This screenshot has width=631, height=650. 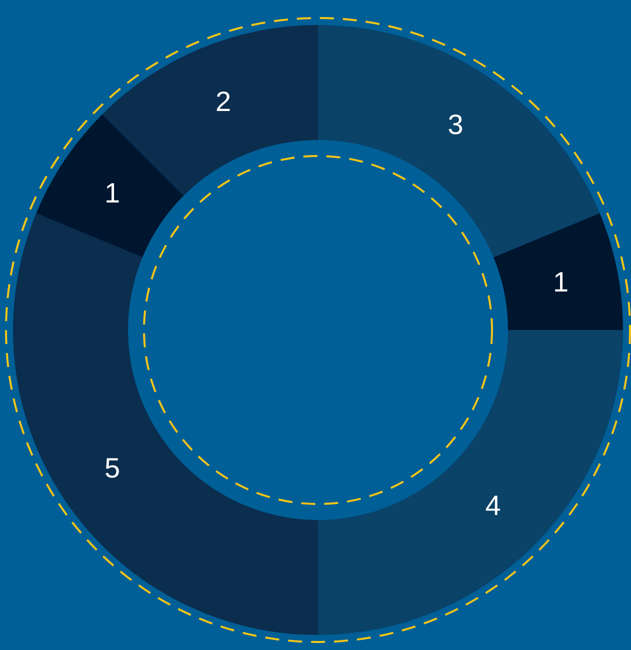 I want to click on data-label: 4, so click(x=493, y=505).